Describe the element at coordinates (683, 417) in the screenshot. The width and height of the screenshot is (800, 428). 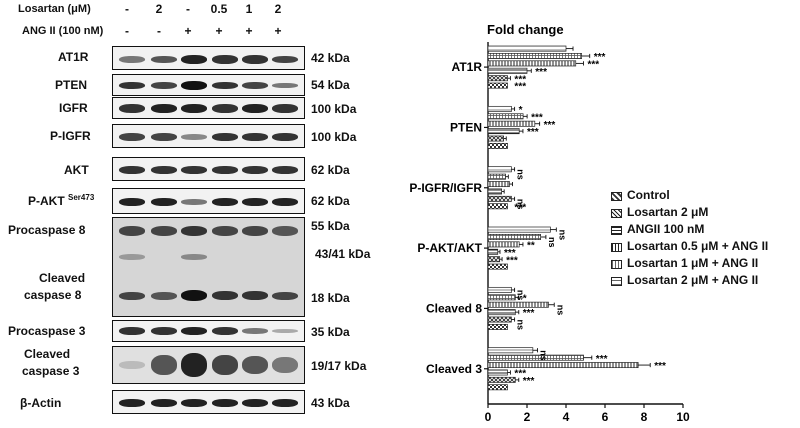
I see `x-tick-label: 10` at that location.